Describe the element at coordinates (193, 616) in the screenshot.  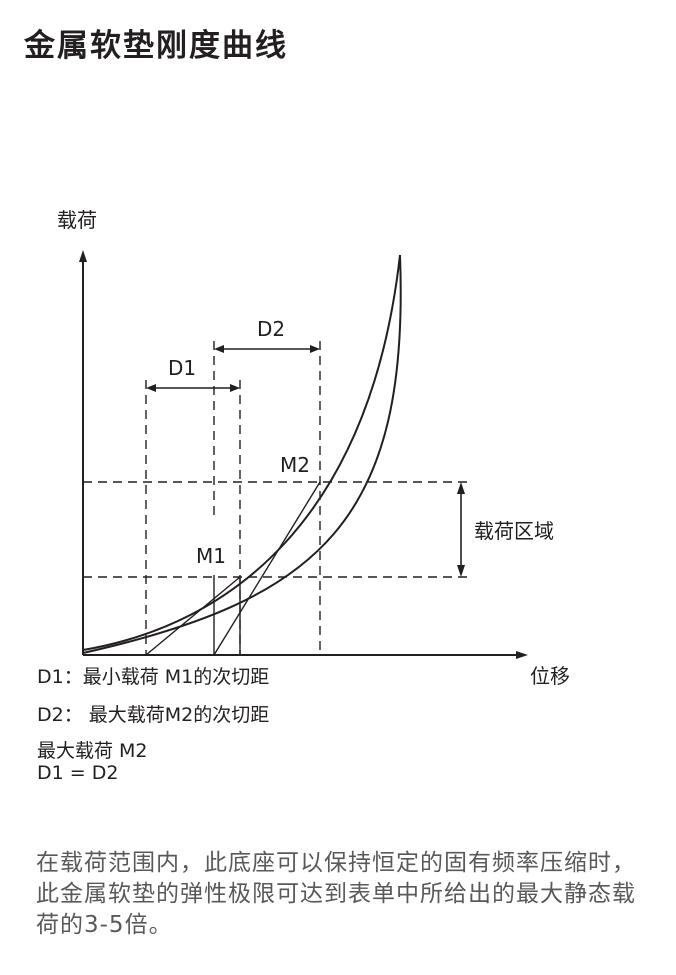
I see `tangent-m1` at that location.